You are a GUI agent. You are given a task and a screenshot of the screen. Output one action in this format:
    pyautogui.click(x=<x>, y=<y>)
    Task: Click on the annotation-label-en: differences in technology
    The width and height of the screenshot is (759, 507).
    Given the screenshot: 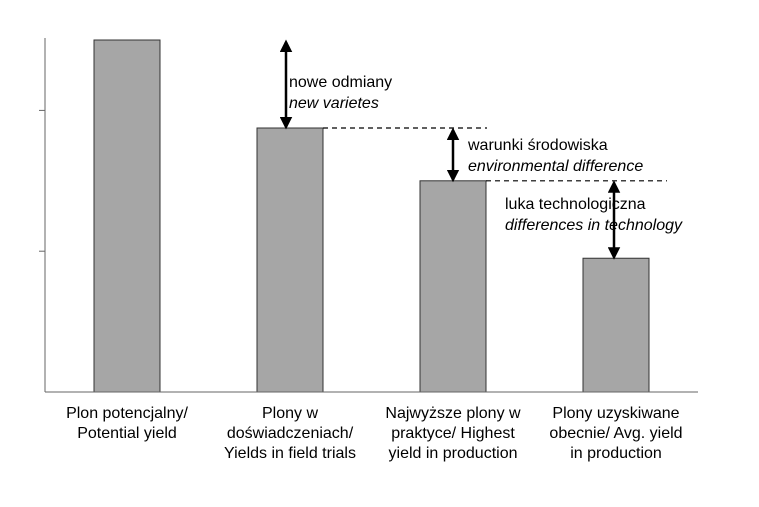 What is the action you would take?
    pyautogui.click(x=593, y=225)
    